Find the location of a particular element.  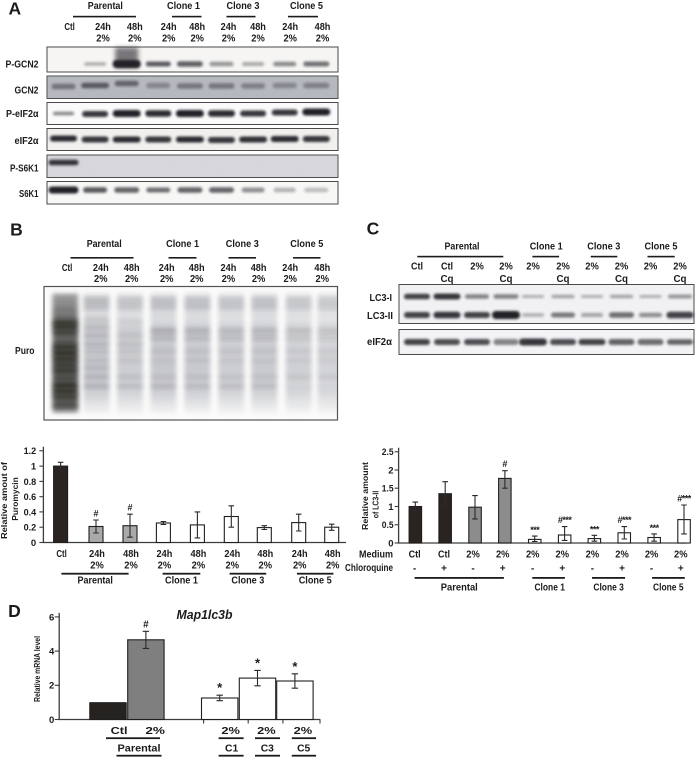

svg-text: Map1lc3b is located at coordinates (205, 615).